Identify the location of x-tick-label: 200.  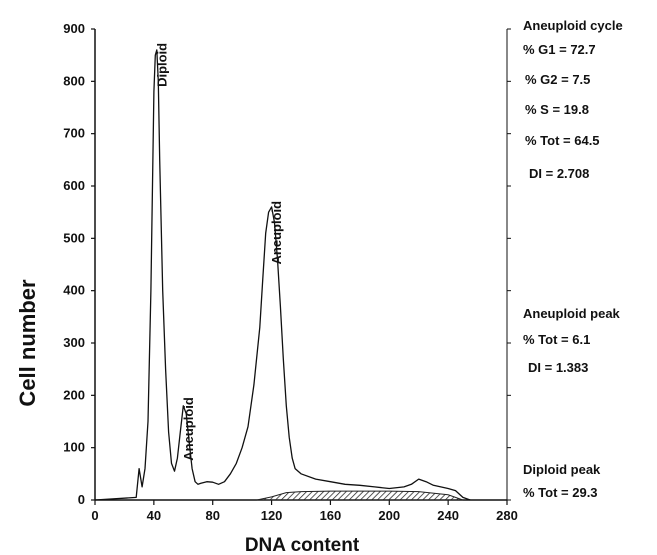
(389, 515).